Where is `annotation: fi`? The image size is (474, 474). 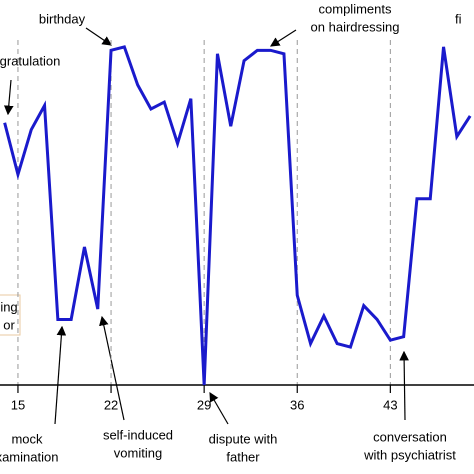 annotation: fi is located at coordinates (458, 18).